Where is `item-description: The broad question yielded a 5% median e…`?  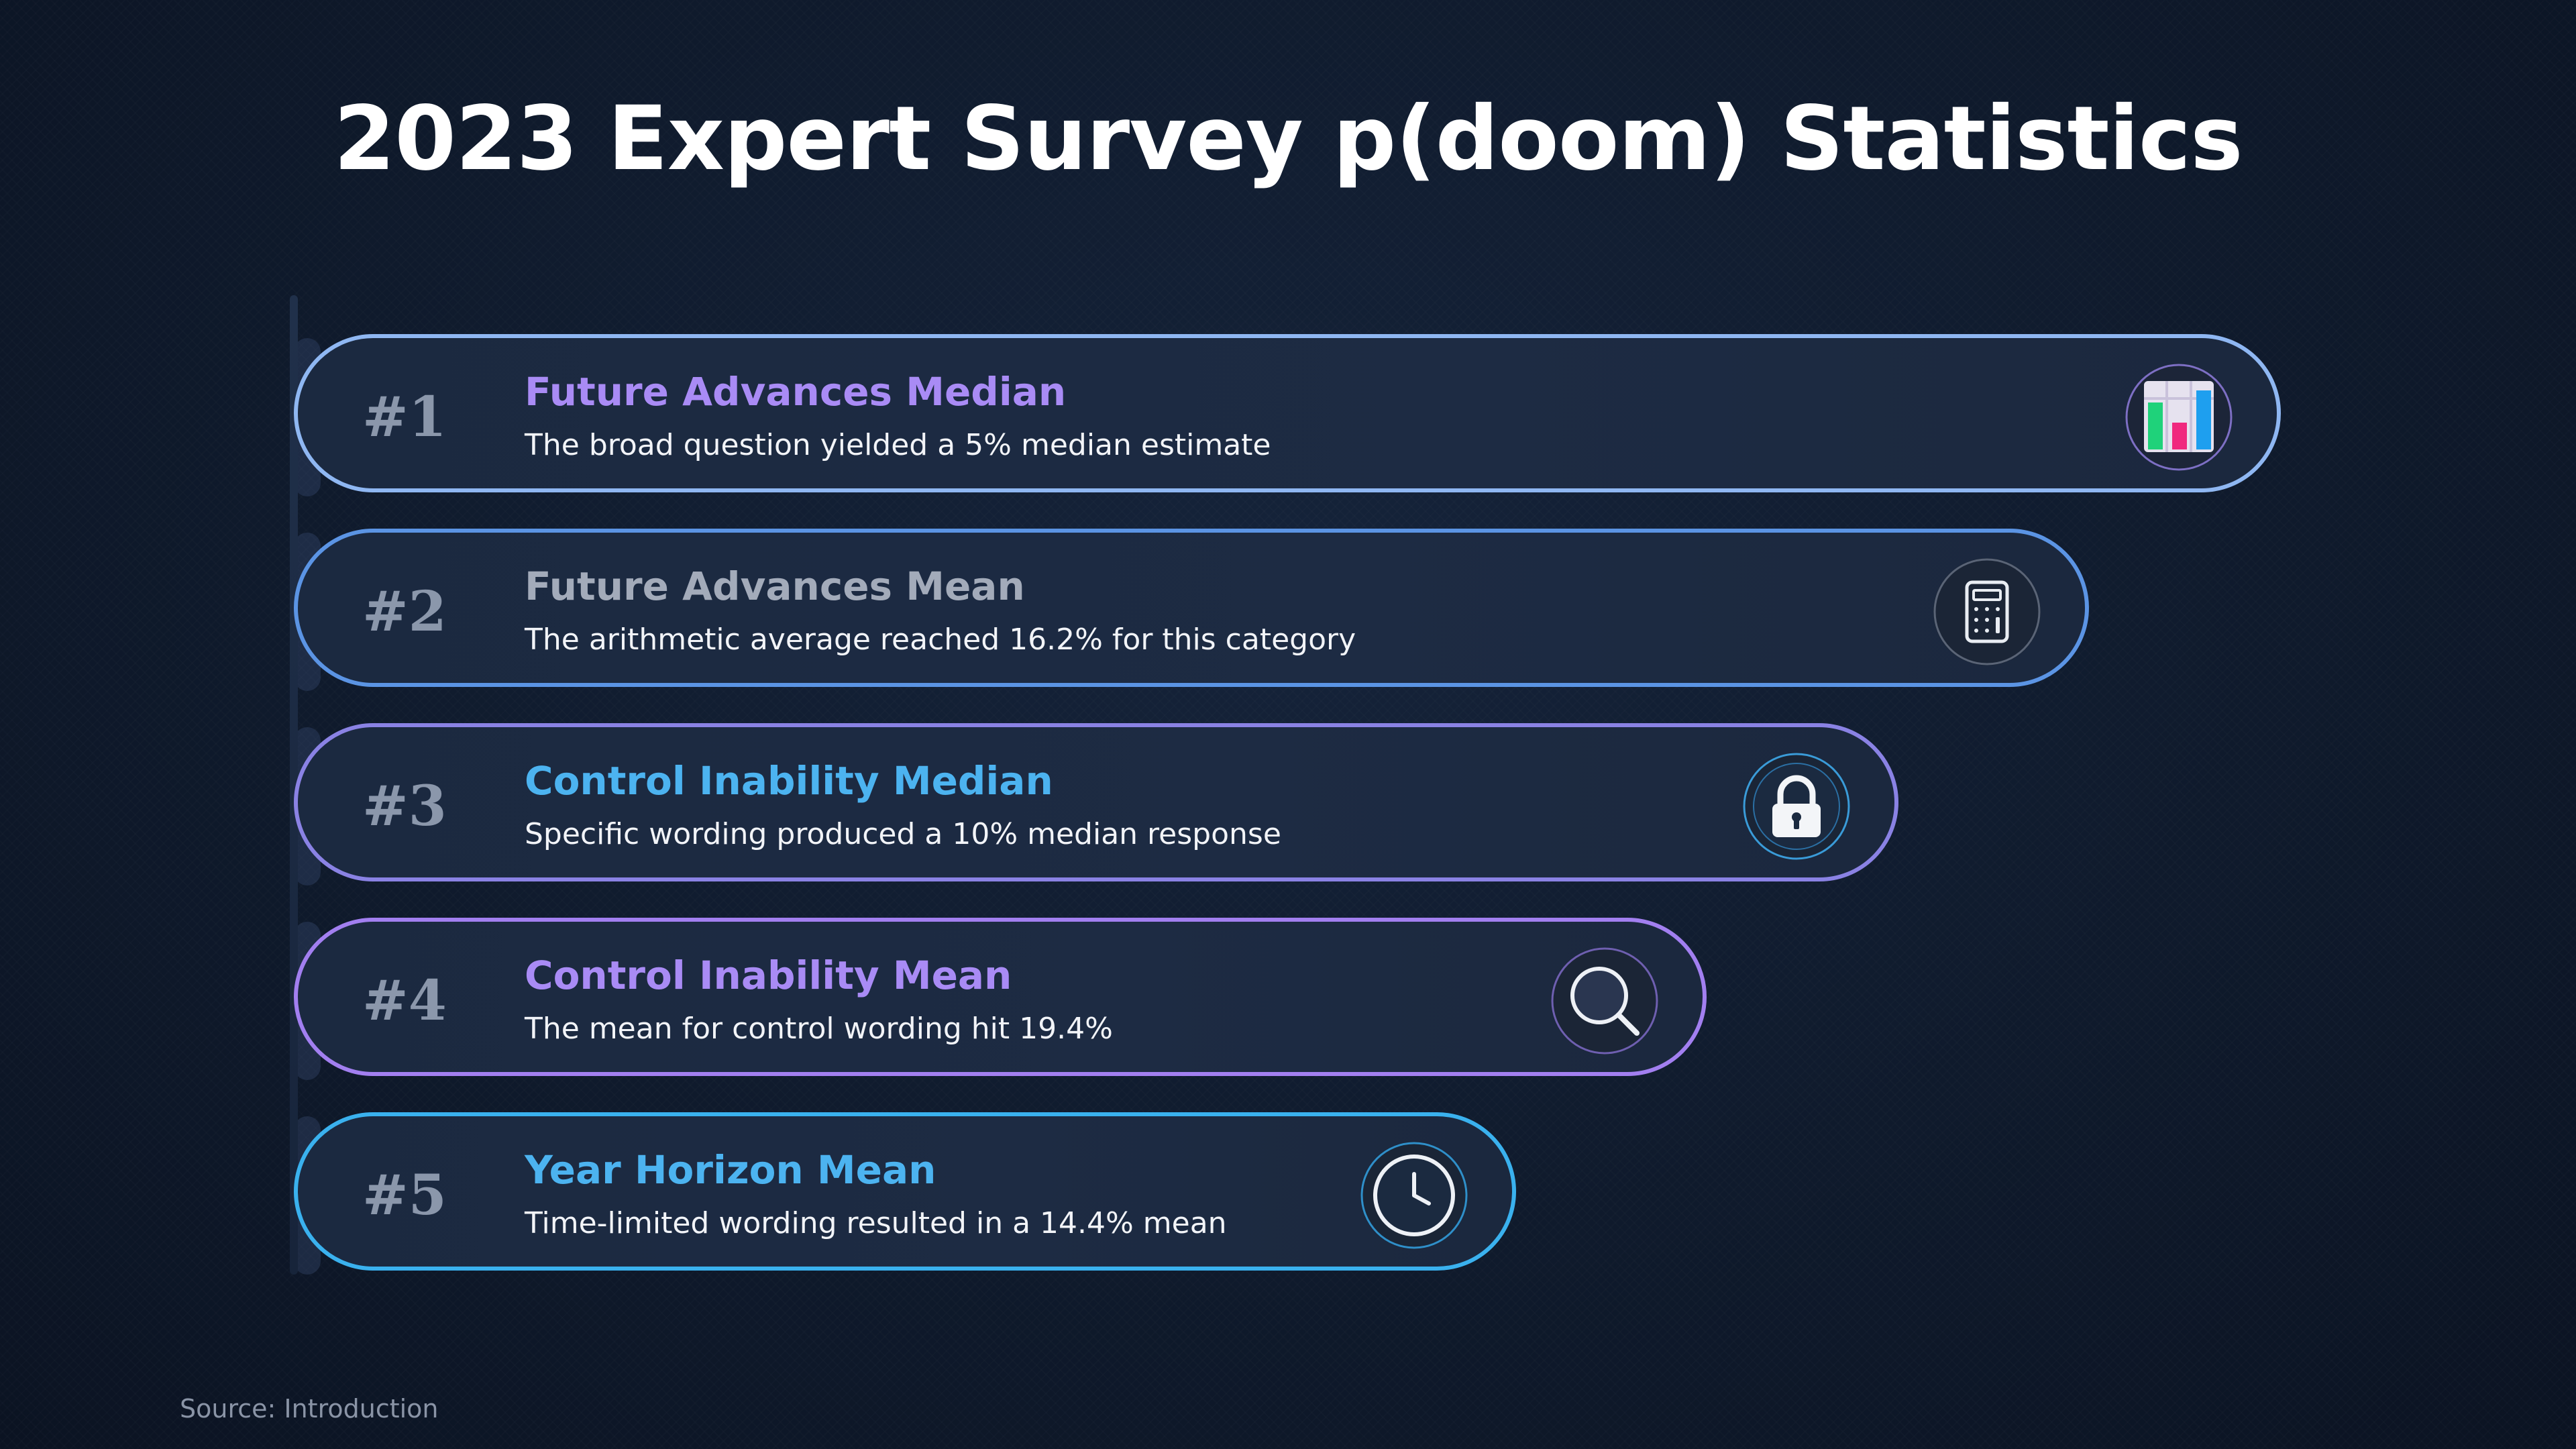
item-description: The broad question yielded a 5% median e… is located at coordinates (898, 445).